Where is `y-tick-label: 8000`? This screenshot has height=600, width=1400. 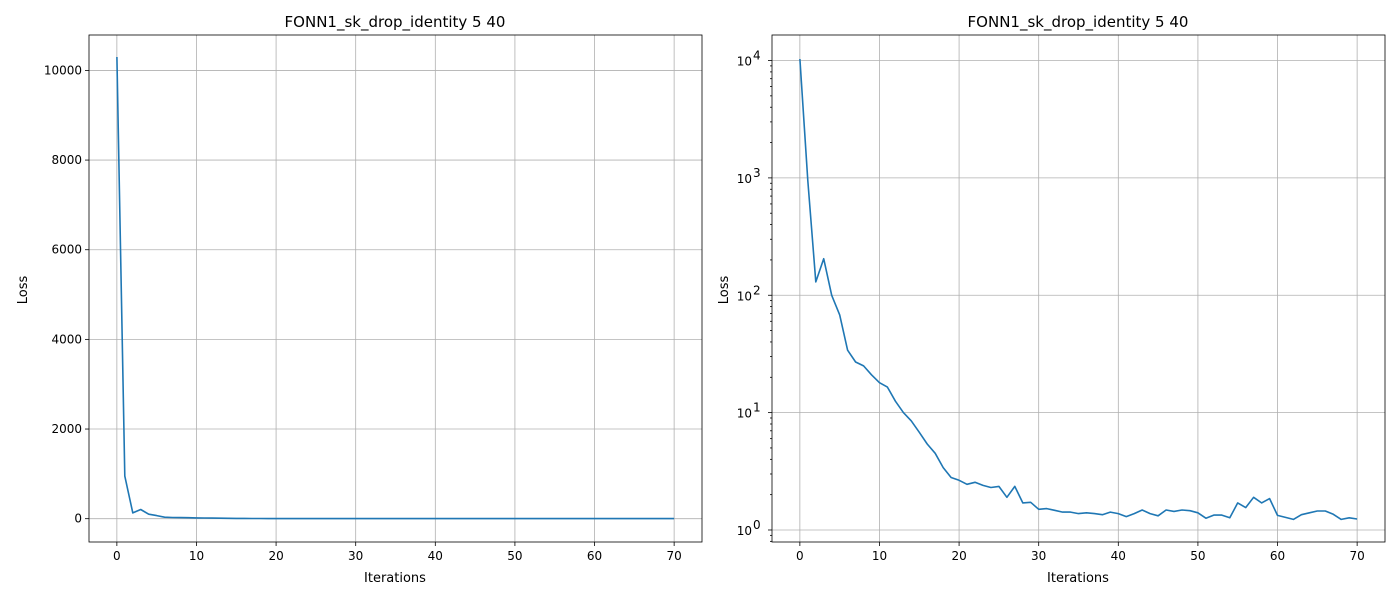 y-tick-label: 8000 is located at coordinates (66, 160).